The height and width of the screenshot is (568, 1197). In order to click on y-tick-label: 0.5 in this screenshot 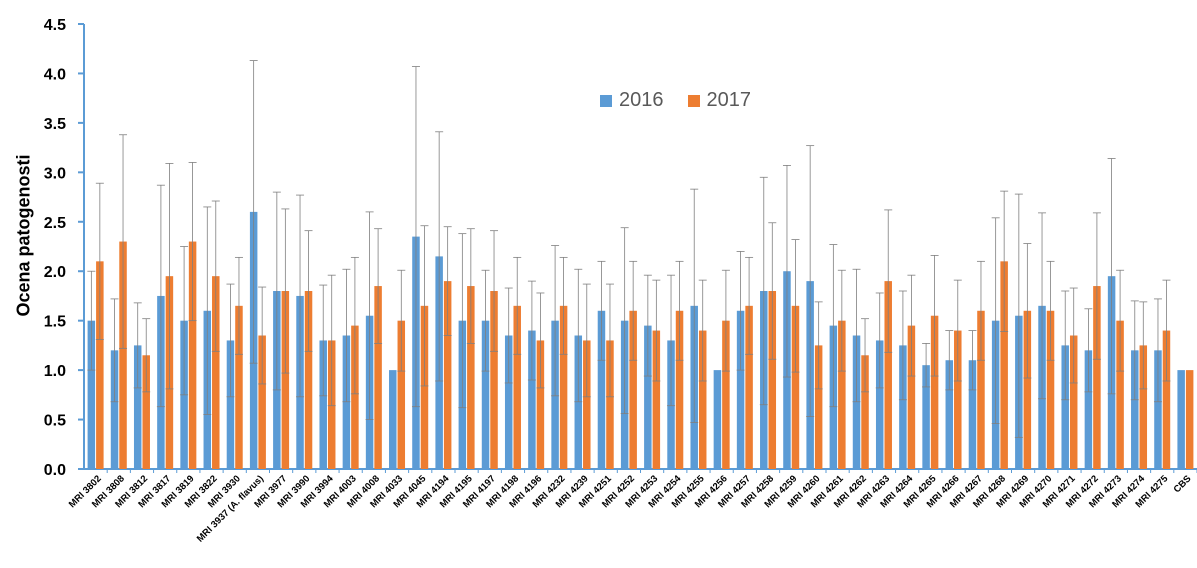, I will do `click(55, 421)`.